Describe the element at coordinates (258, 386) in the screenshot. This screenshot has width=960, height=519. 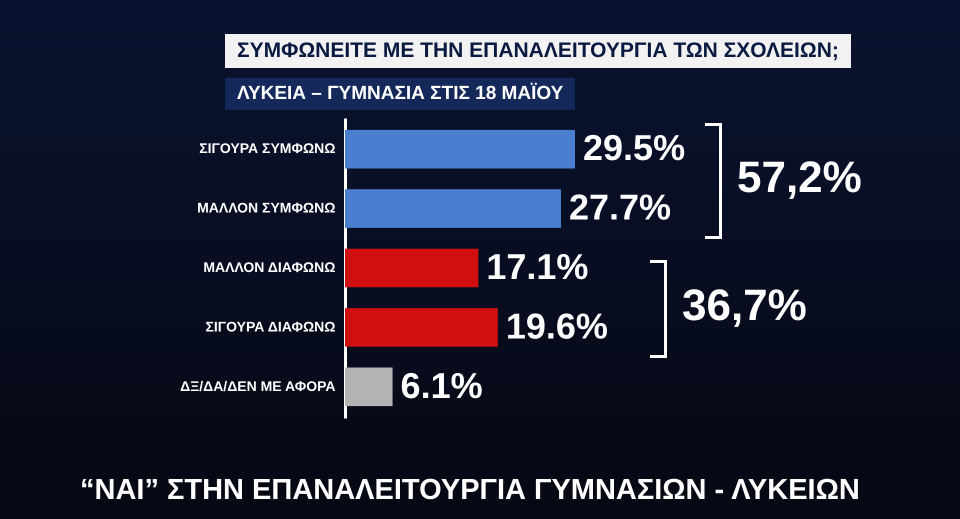
I see `y-tick-label: ΔΞ/ΔΑ/ΔΕΝ ΜΕ ΑΦΟΡΑ` at that location.